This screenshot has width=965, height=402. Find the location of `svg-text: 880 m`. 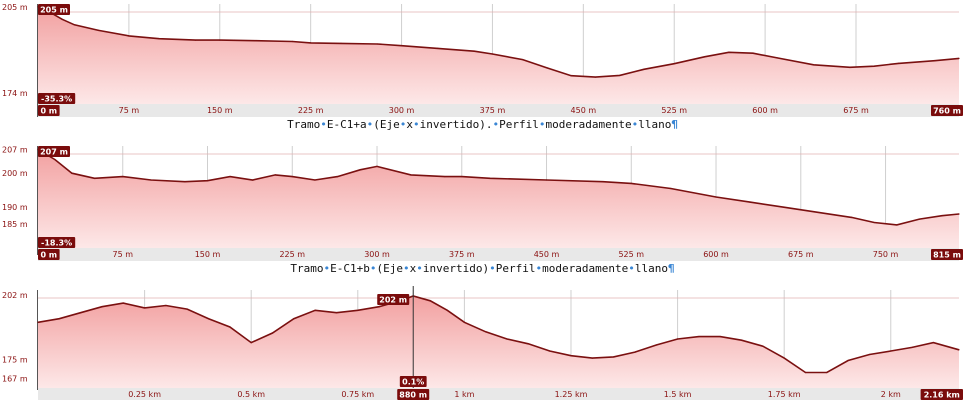

svg-text: 880 m is located at coordinates (413, 395).